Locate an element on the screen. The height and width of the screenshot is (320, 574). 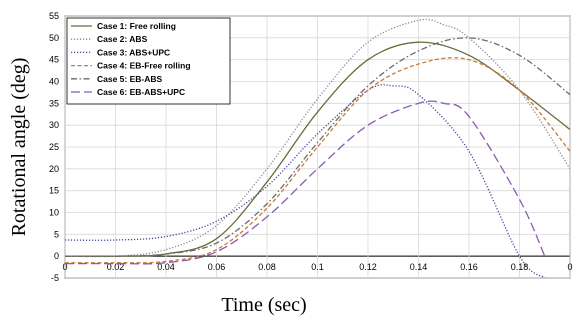
y-tick-label: 15 is located at coordinates (54, 191).